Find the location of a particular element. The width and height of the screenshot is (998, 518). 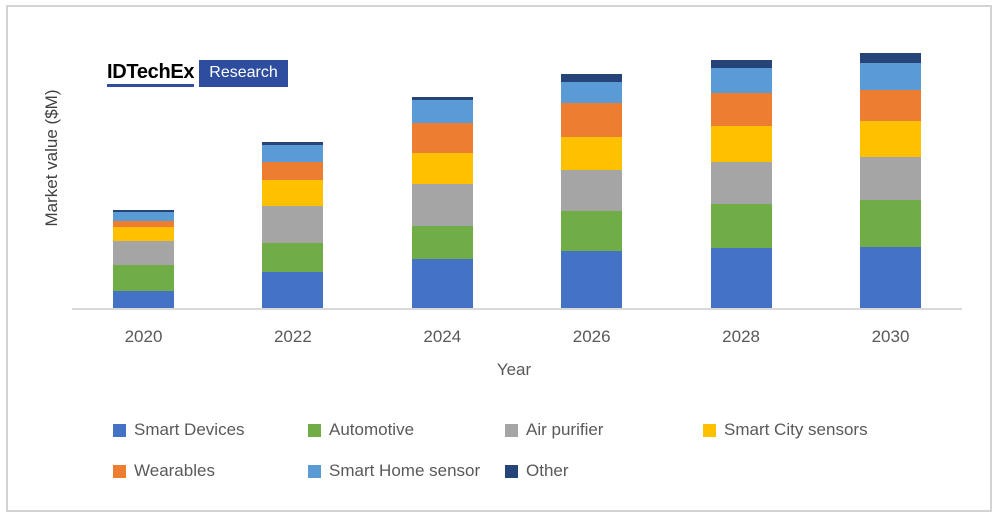

x-tick-label-2022: 2022 is located at coordinates (292, 336).